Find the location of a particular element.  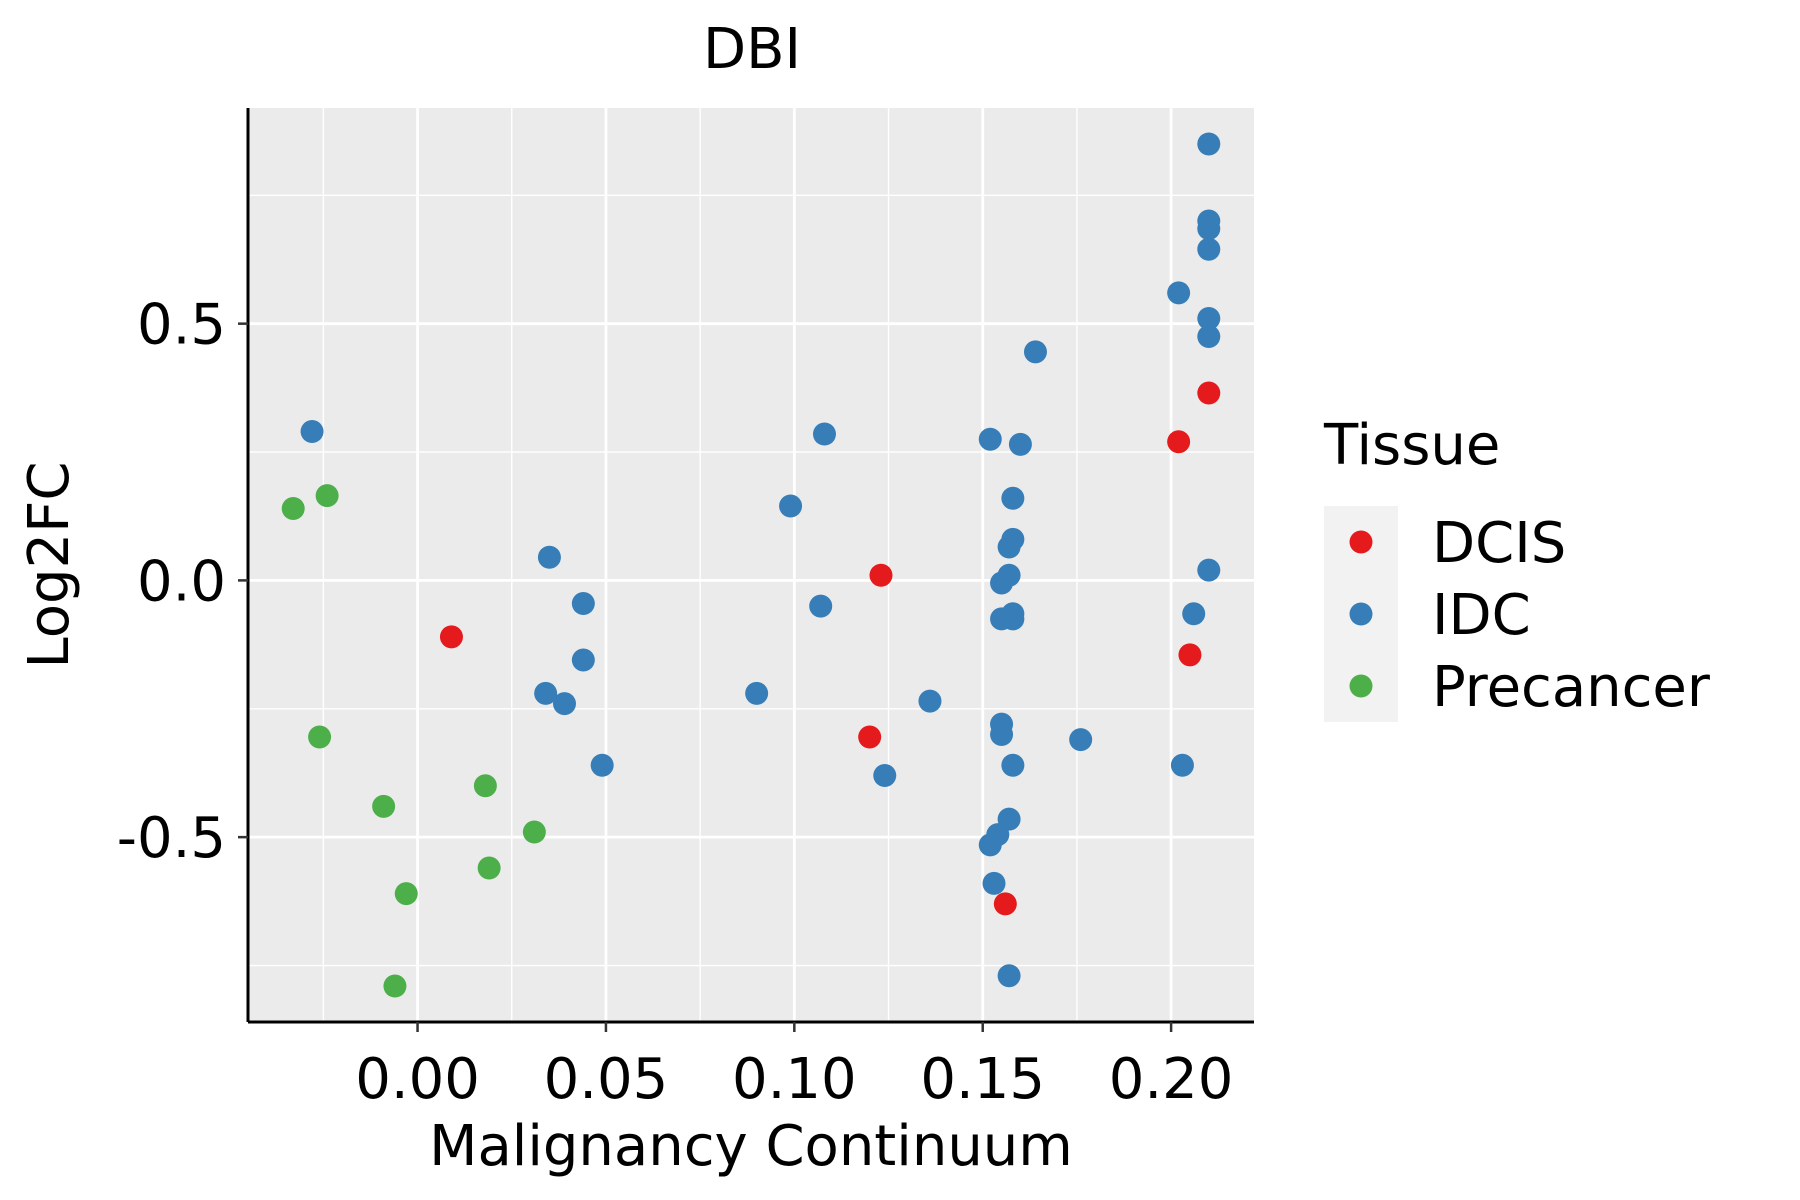

y-axis-title: Log2FC is located at coordinates (49, 565).